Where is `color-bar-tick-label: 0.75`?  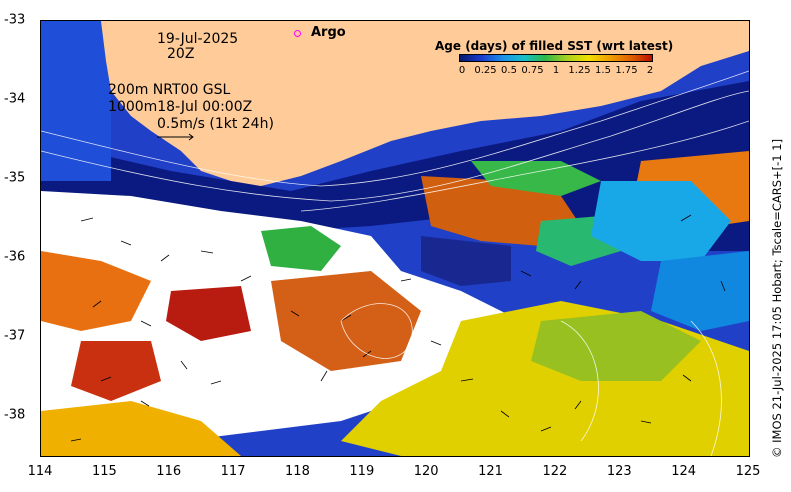 color-bar-tick-label: 0.75 is located at coordinates (532, 70).